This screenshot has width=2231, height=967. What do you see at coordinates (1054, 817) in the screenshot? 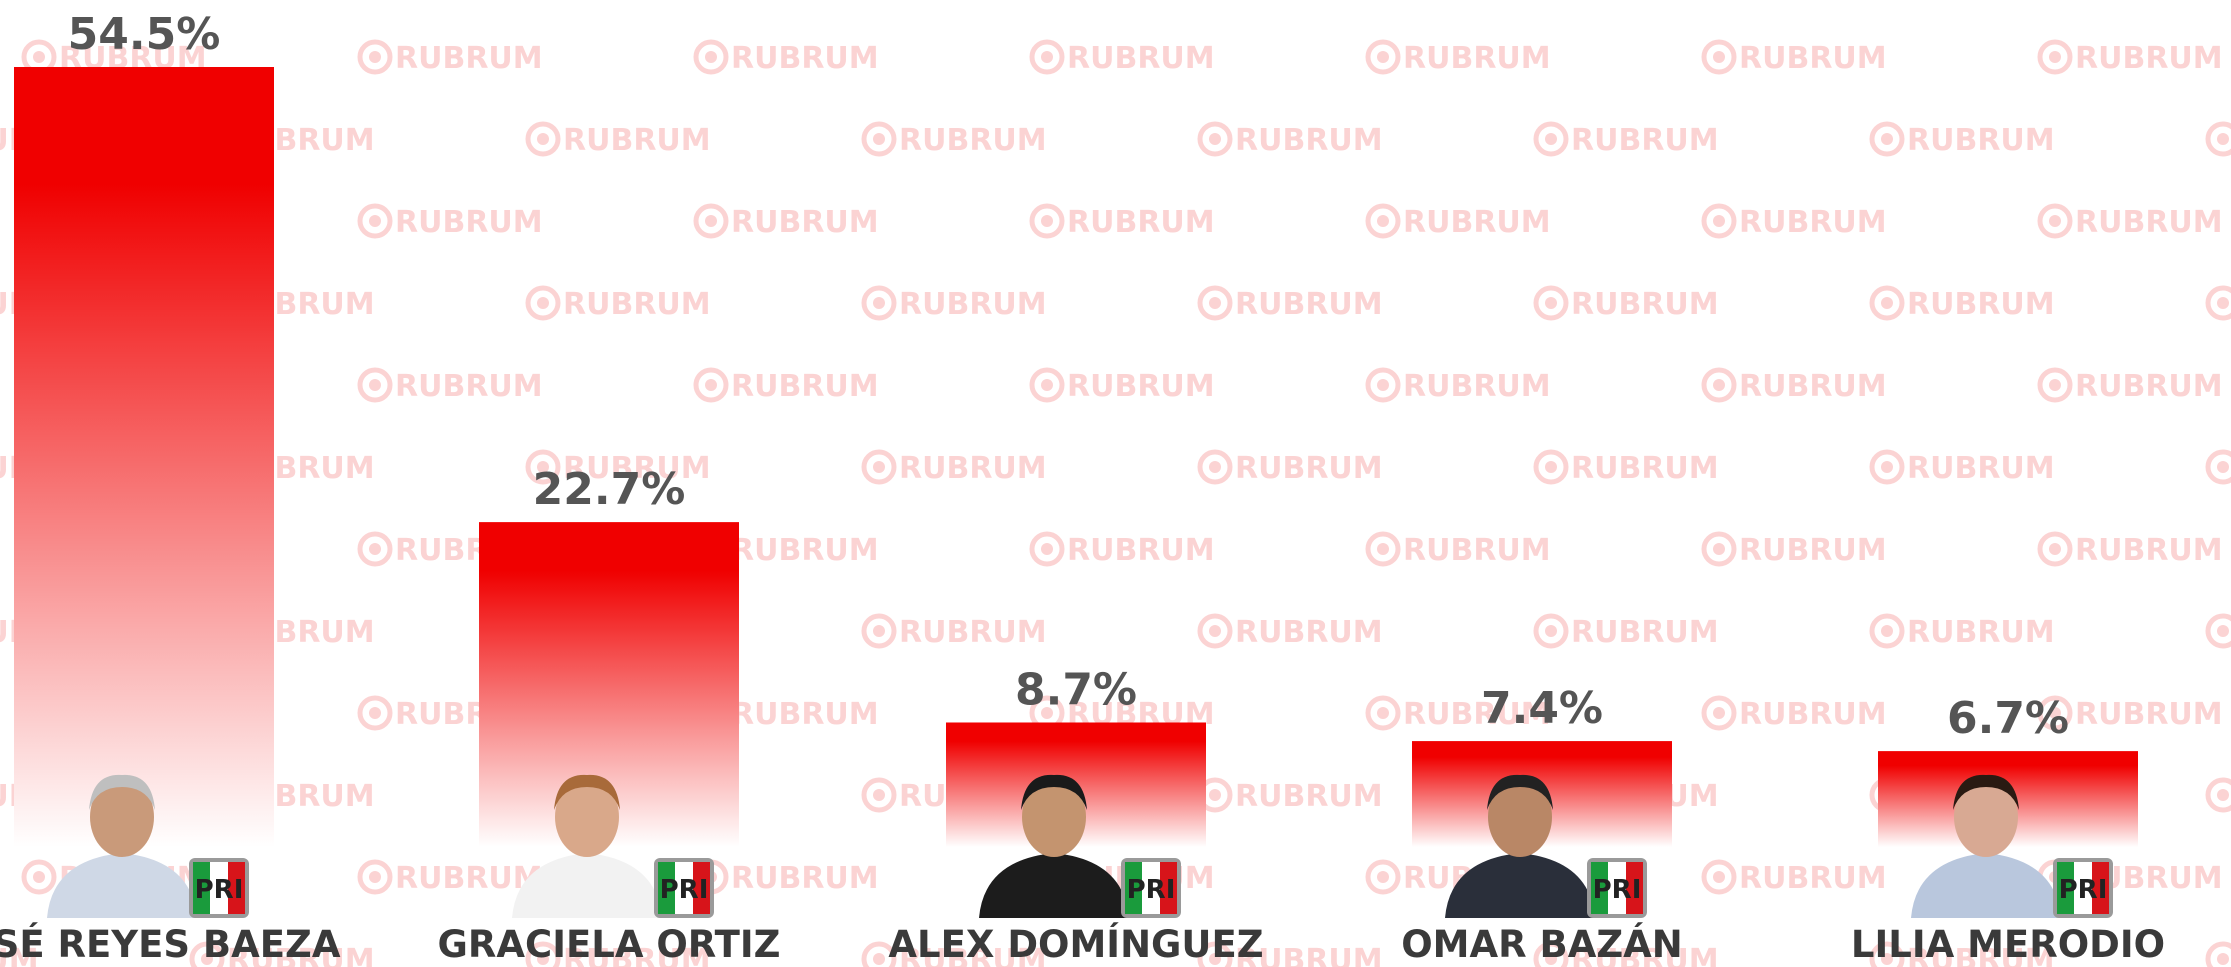
I see `photo-head` at bounding box center [1054, 817].